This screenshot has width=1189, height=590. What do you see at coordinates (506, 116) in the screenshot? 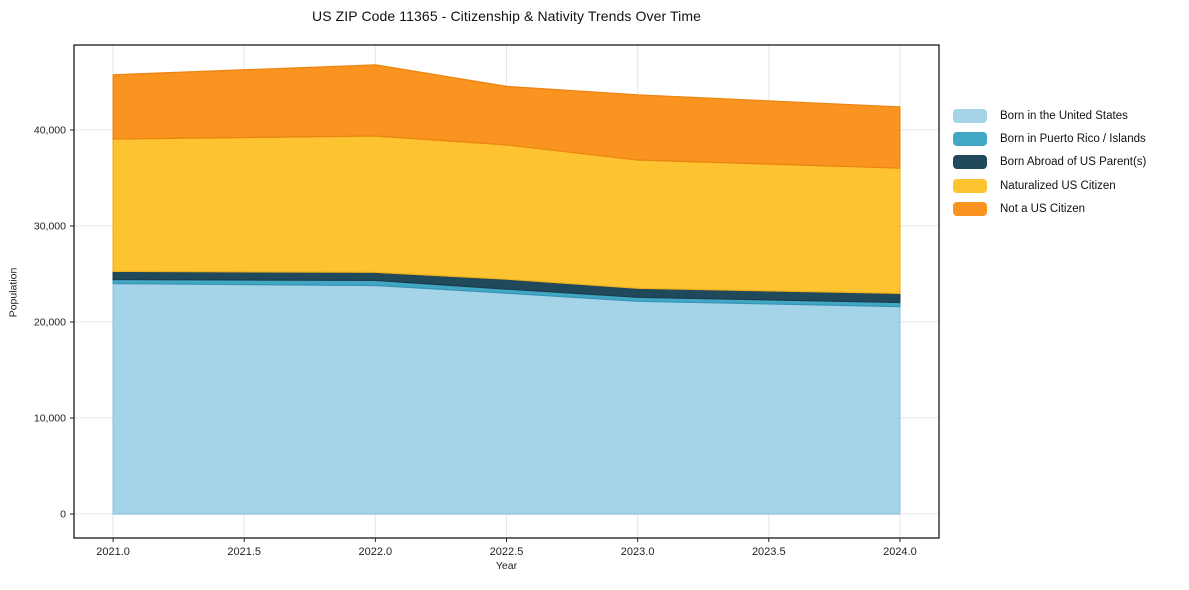
I see `area-not-a-us-citizen` at bounding box center [506, 116].